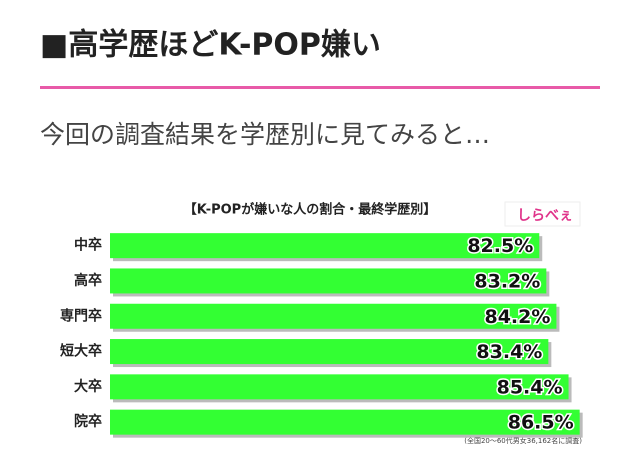 The width and height of the screenshot is (640, 460). Describe the element at coordinates (517, 317) in the screenshot. I see `value-label: 84.2%` at that location.